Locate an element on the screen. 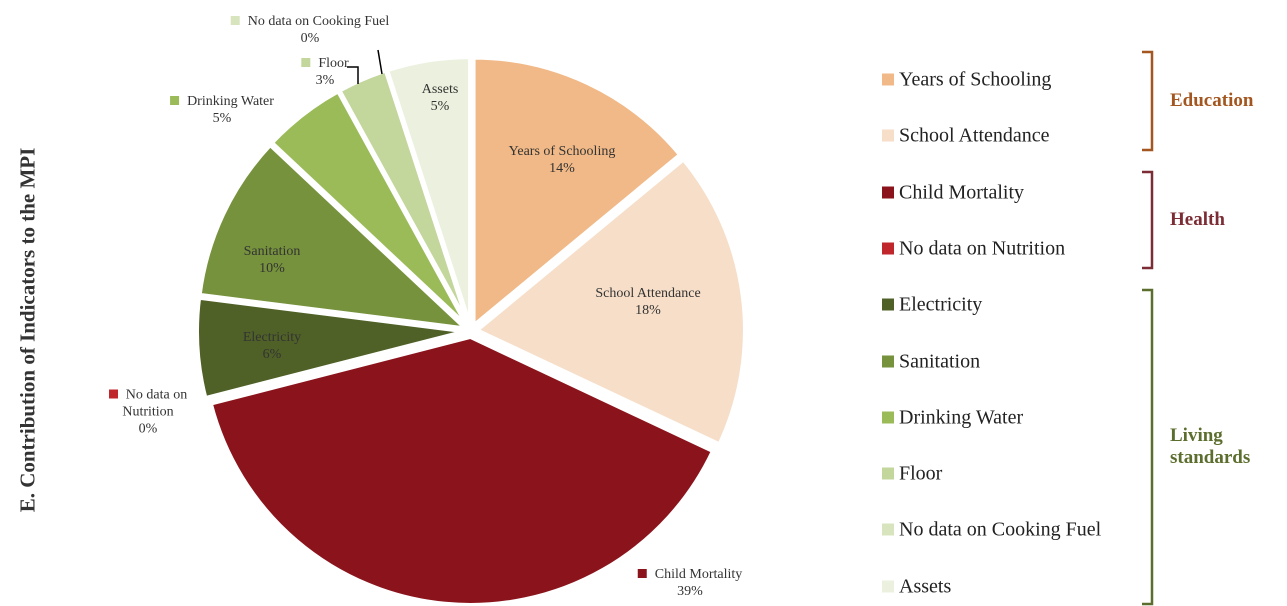 This screenshot has width=1287, height=606. legend-text: Sanitation is located at coordinates (940, 361).